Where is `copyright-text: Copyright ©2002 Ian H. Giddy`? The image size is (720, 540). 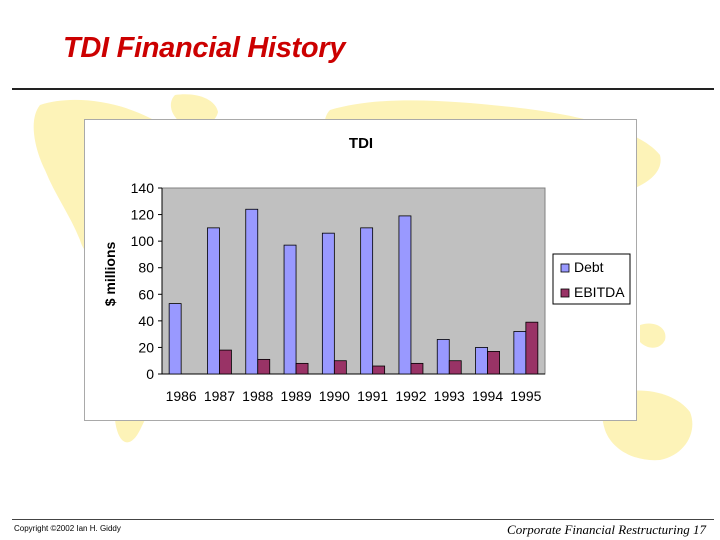
copyright-text: Copyright ©2002 Ian H. Giddy is located at coordinates (67, 528).